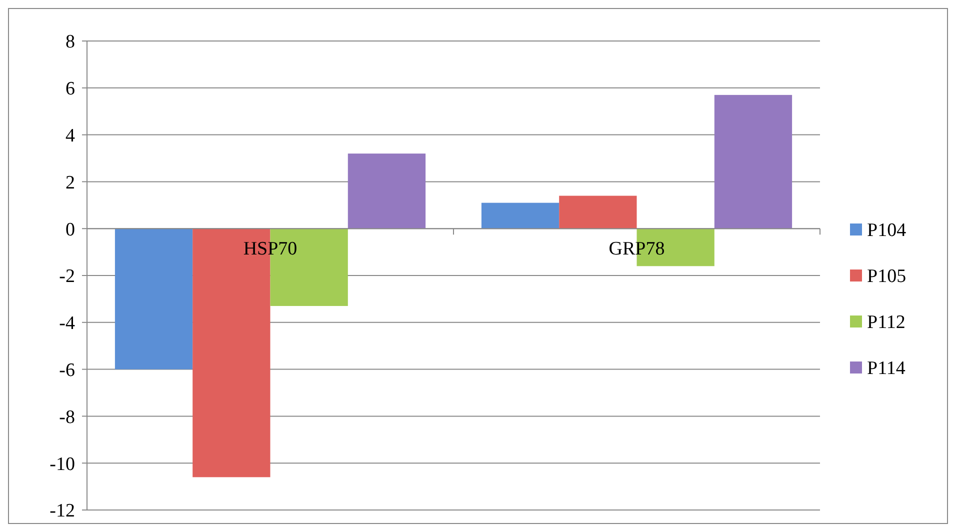 This screenshot has width=956, height=532. I want to click on y-tick-label: -6, so click(67, 370).